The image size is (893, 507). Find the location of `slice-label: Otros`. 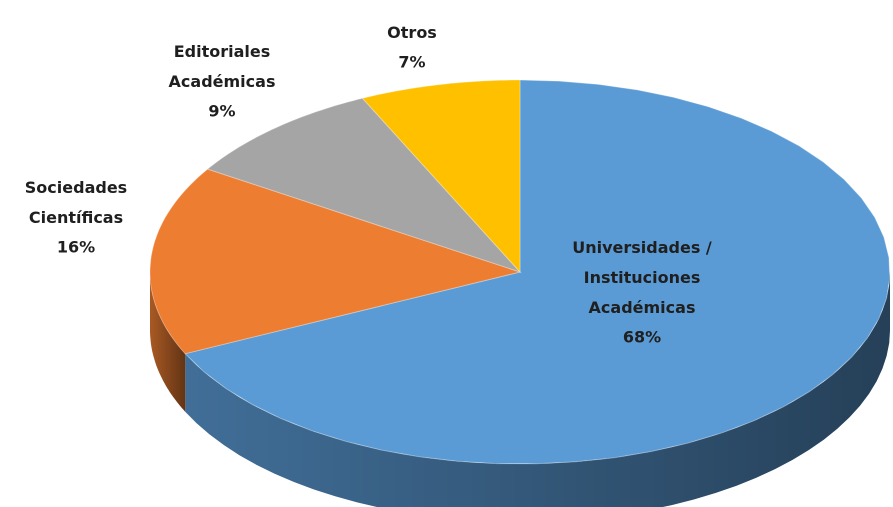

slice-label: Otros is located at coordinates (412, 32).